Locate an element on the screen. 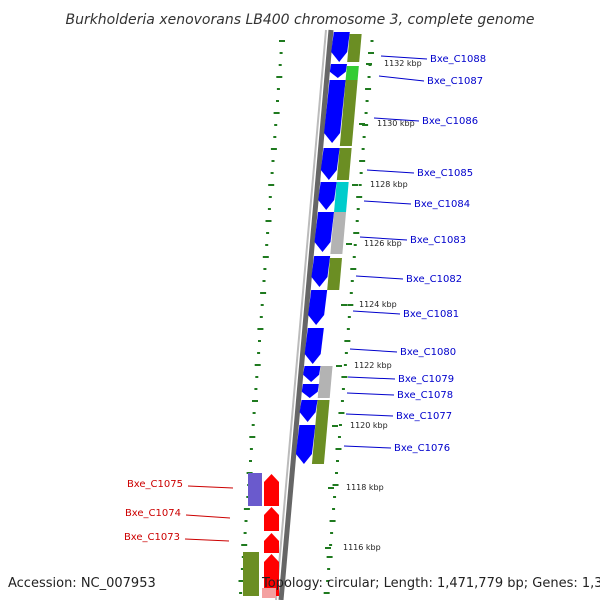 The height and width of the screenshot is (600, 600). ruler-label: 1116 kbp is located at coordinates (362, 547).